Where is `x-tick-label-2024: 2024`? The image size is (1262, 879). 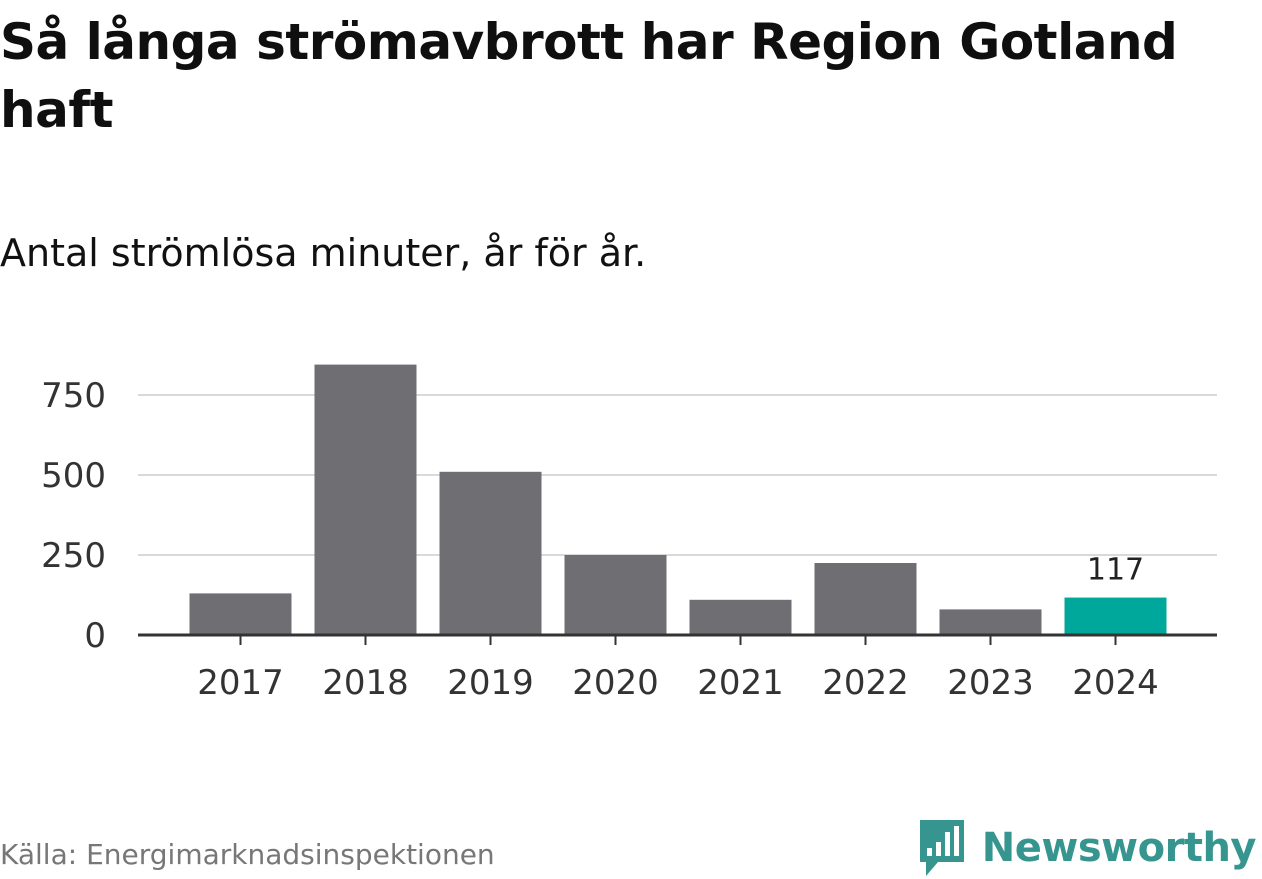 x-tick-label-2024: 2024 is located at coordinates (1115, 683).